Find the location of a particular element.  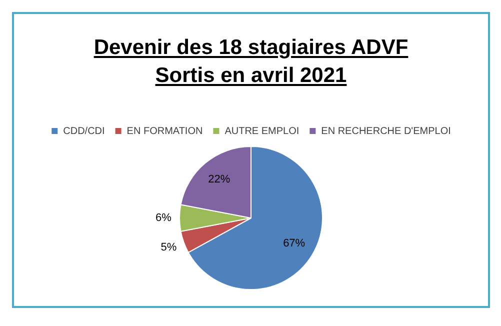

legend-label: EN FORMATION is located at coordinates (164, 131).